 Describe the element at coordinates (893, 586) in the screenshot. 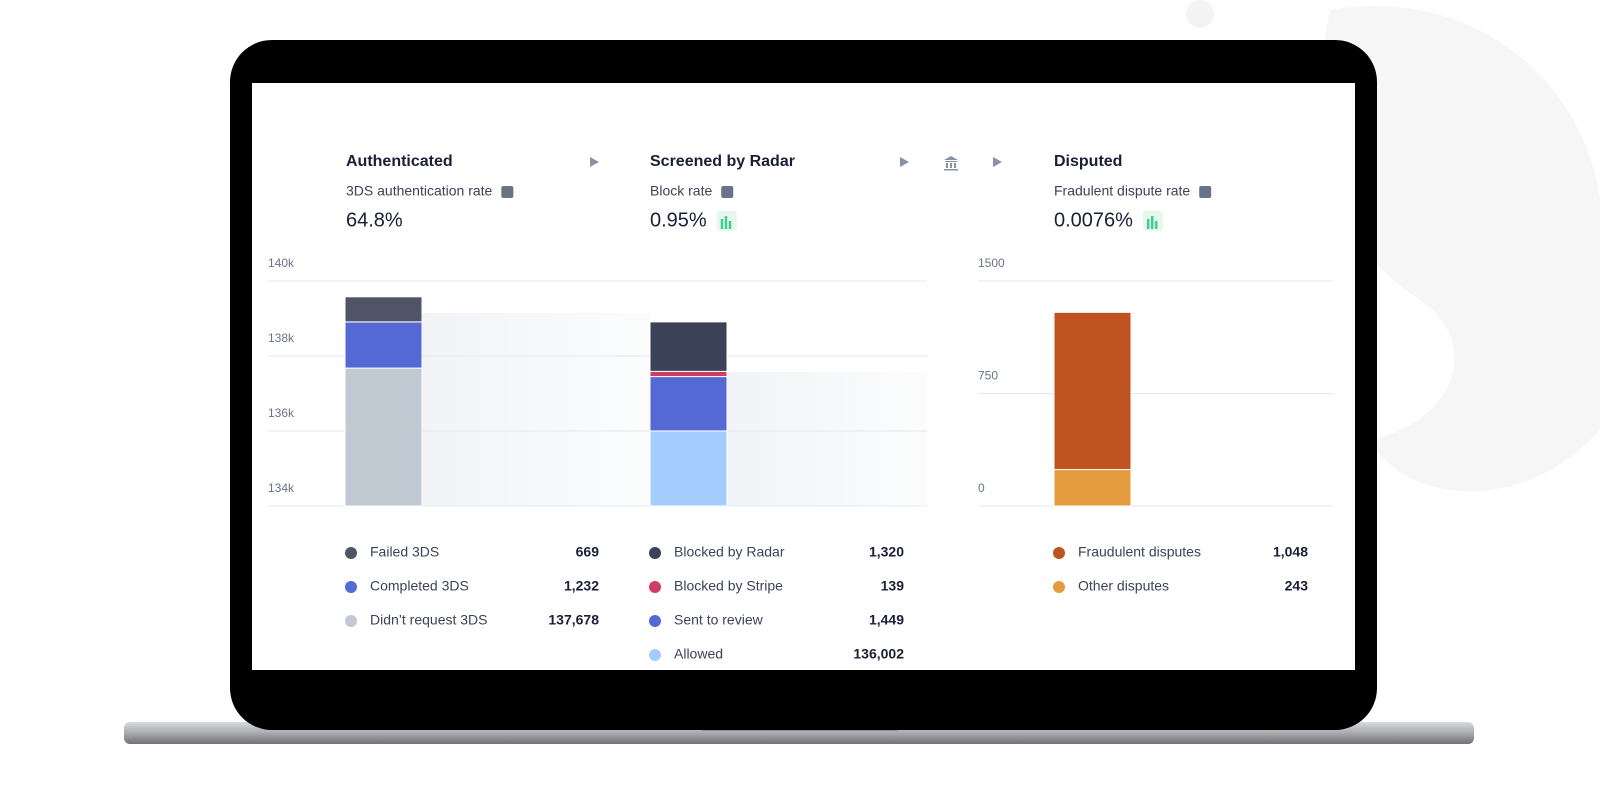

I see `legend-value: 139` at that location.